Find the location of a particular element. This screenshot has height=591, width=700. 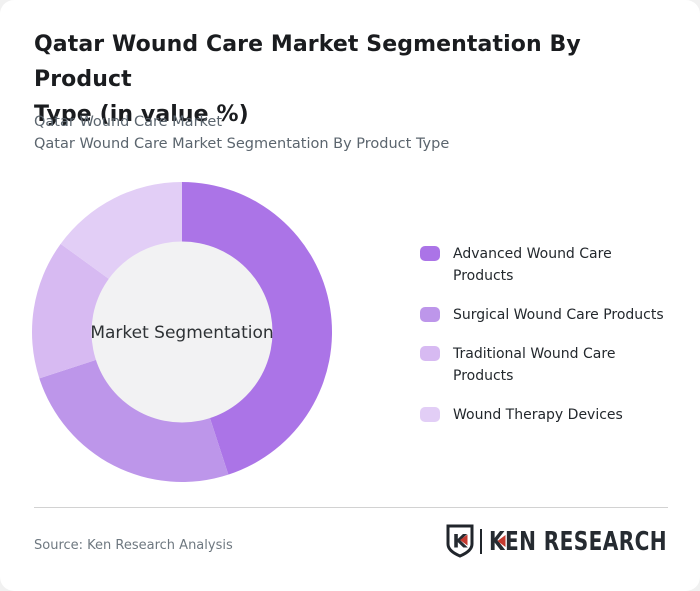

brand-text: KEN RESEARCH is located at coordinates (578, 541).